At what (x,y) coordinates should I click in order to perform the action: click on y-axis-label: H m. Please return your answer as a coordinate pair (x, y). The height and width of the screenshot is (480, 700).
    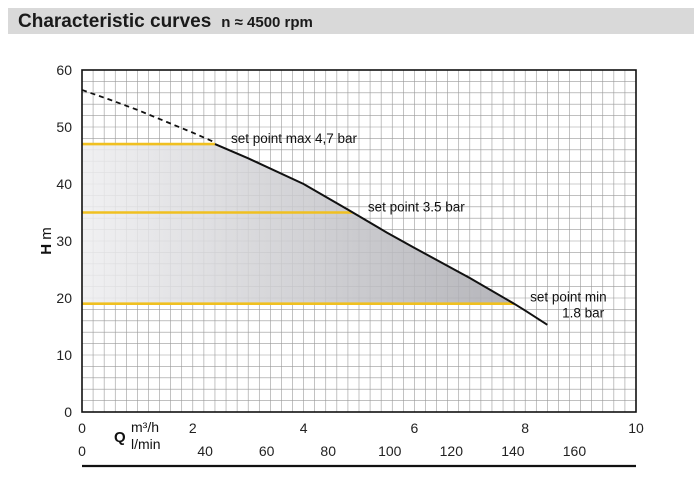
    Looking at the image, I should click on (46, 241).